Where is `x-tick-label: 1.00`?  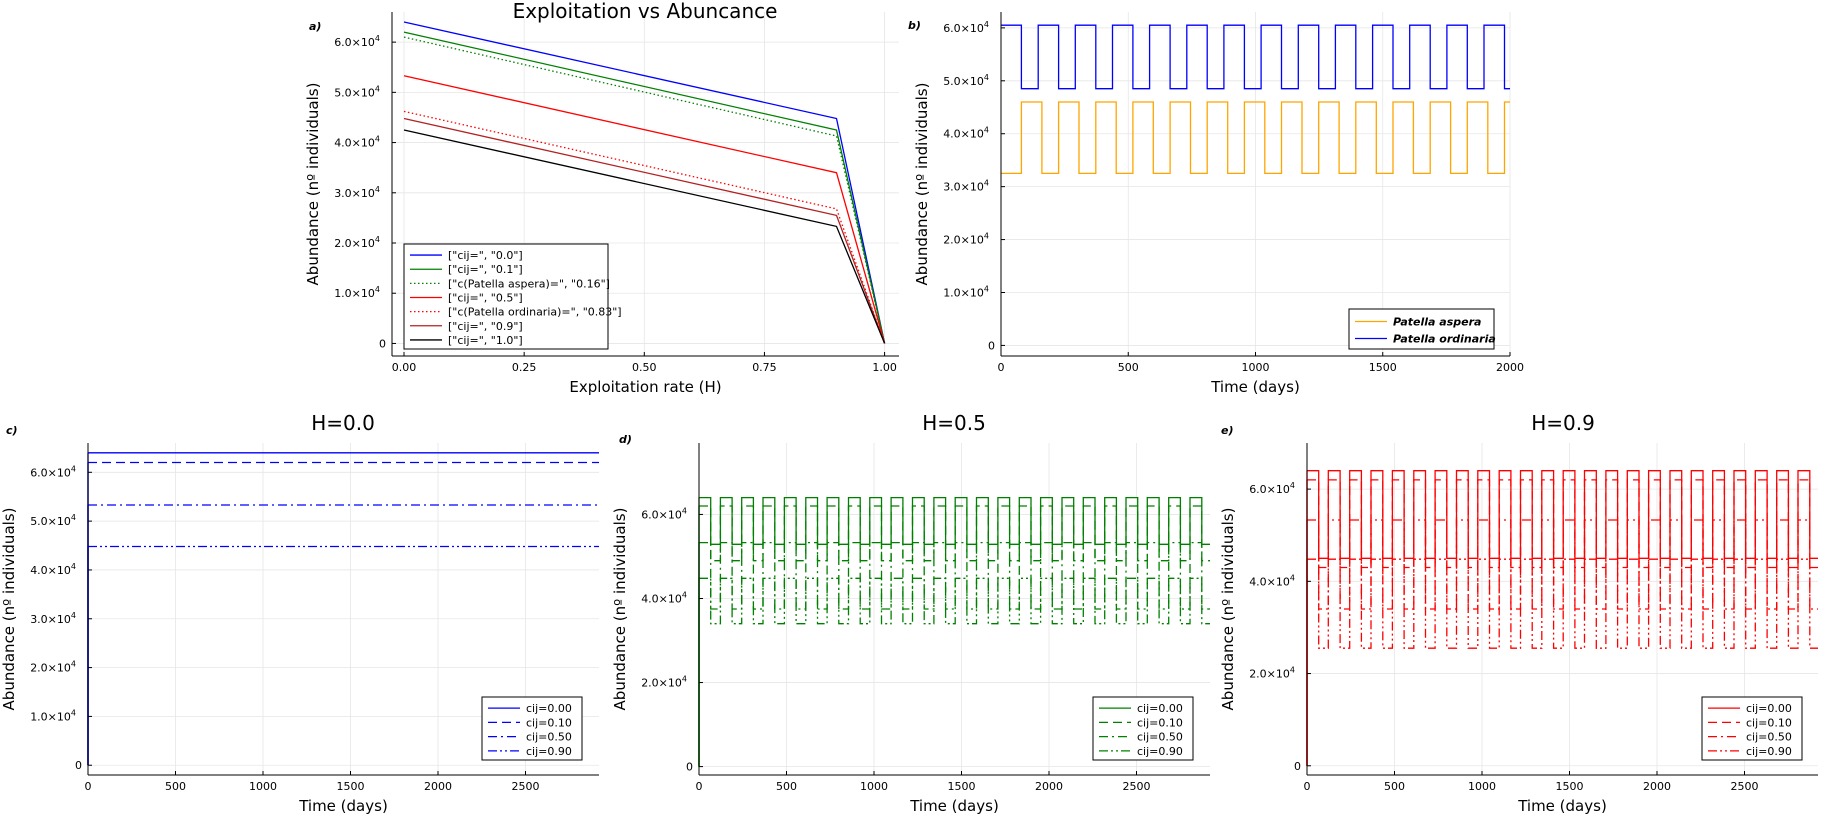 x-tick-label: 1.00 is located at coordinates (884, 367).